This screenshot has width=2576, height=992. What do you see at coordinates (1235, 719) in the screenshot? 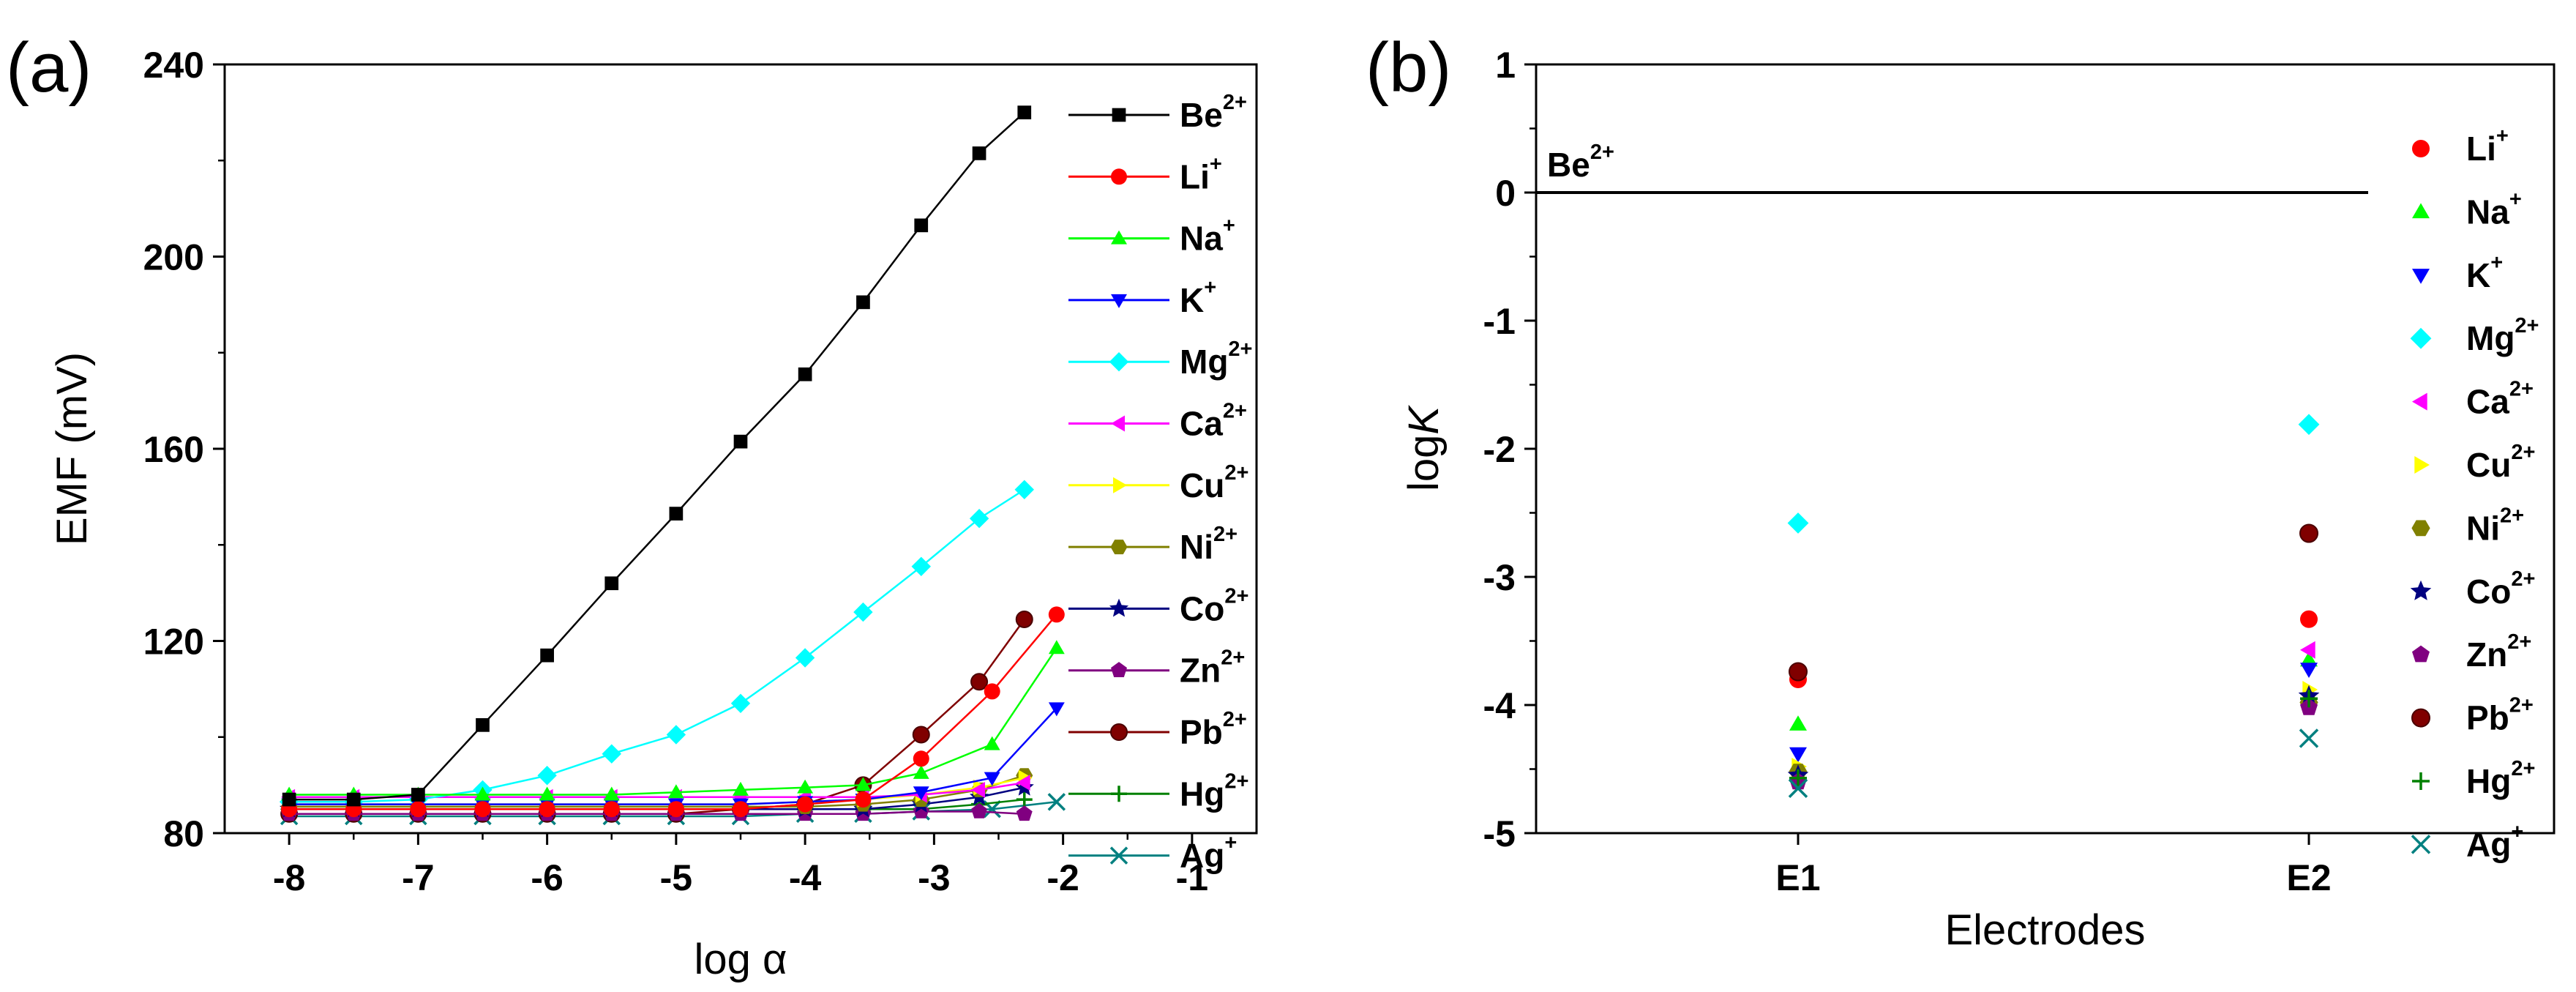
I see `legend-label-pb-charge: 2+` at bounding box center [1235, 719].